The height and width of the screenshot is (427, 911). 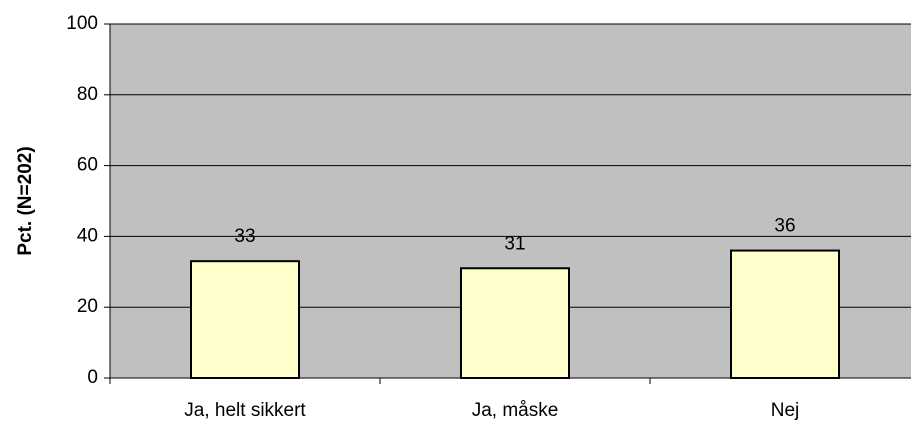 What do you see at coordinates (25, 200) in the screenshot?
I see `y-axis-title: Pct. (N=202)` at bounding box center [25, 200].